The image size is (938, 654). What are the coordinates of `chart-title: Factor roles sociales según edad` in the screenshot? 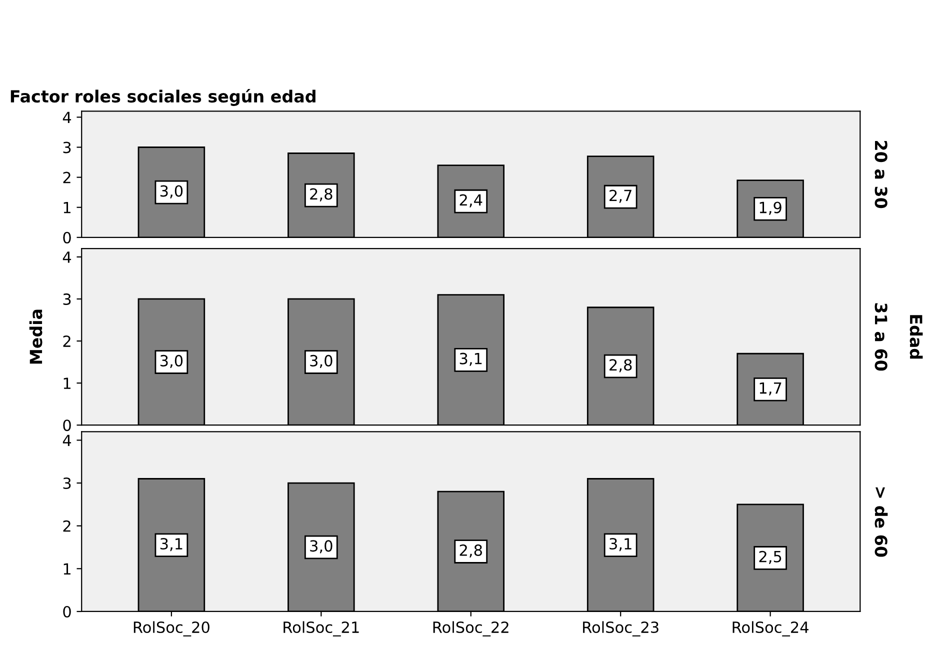 It's located at (163, 97).